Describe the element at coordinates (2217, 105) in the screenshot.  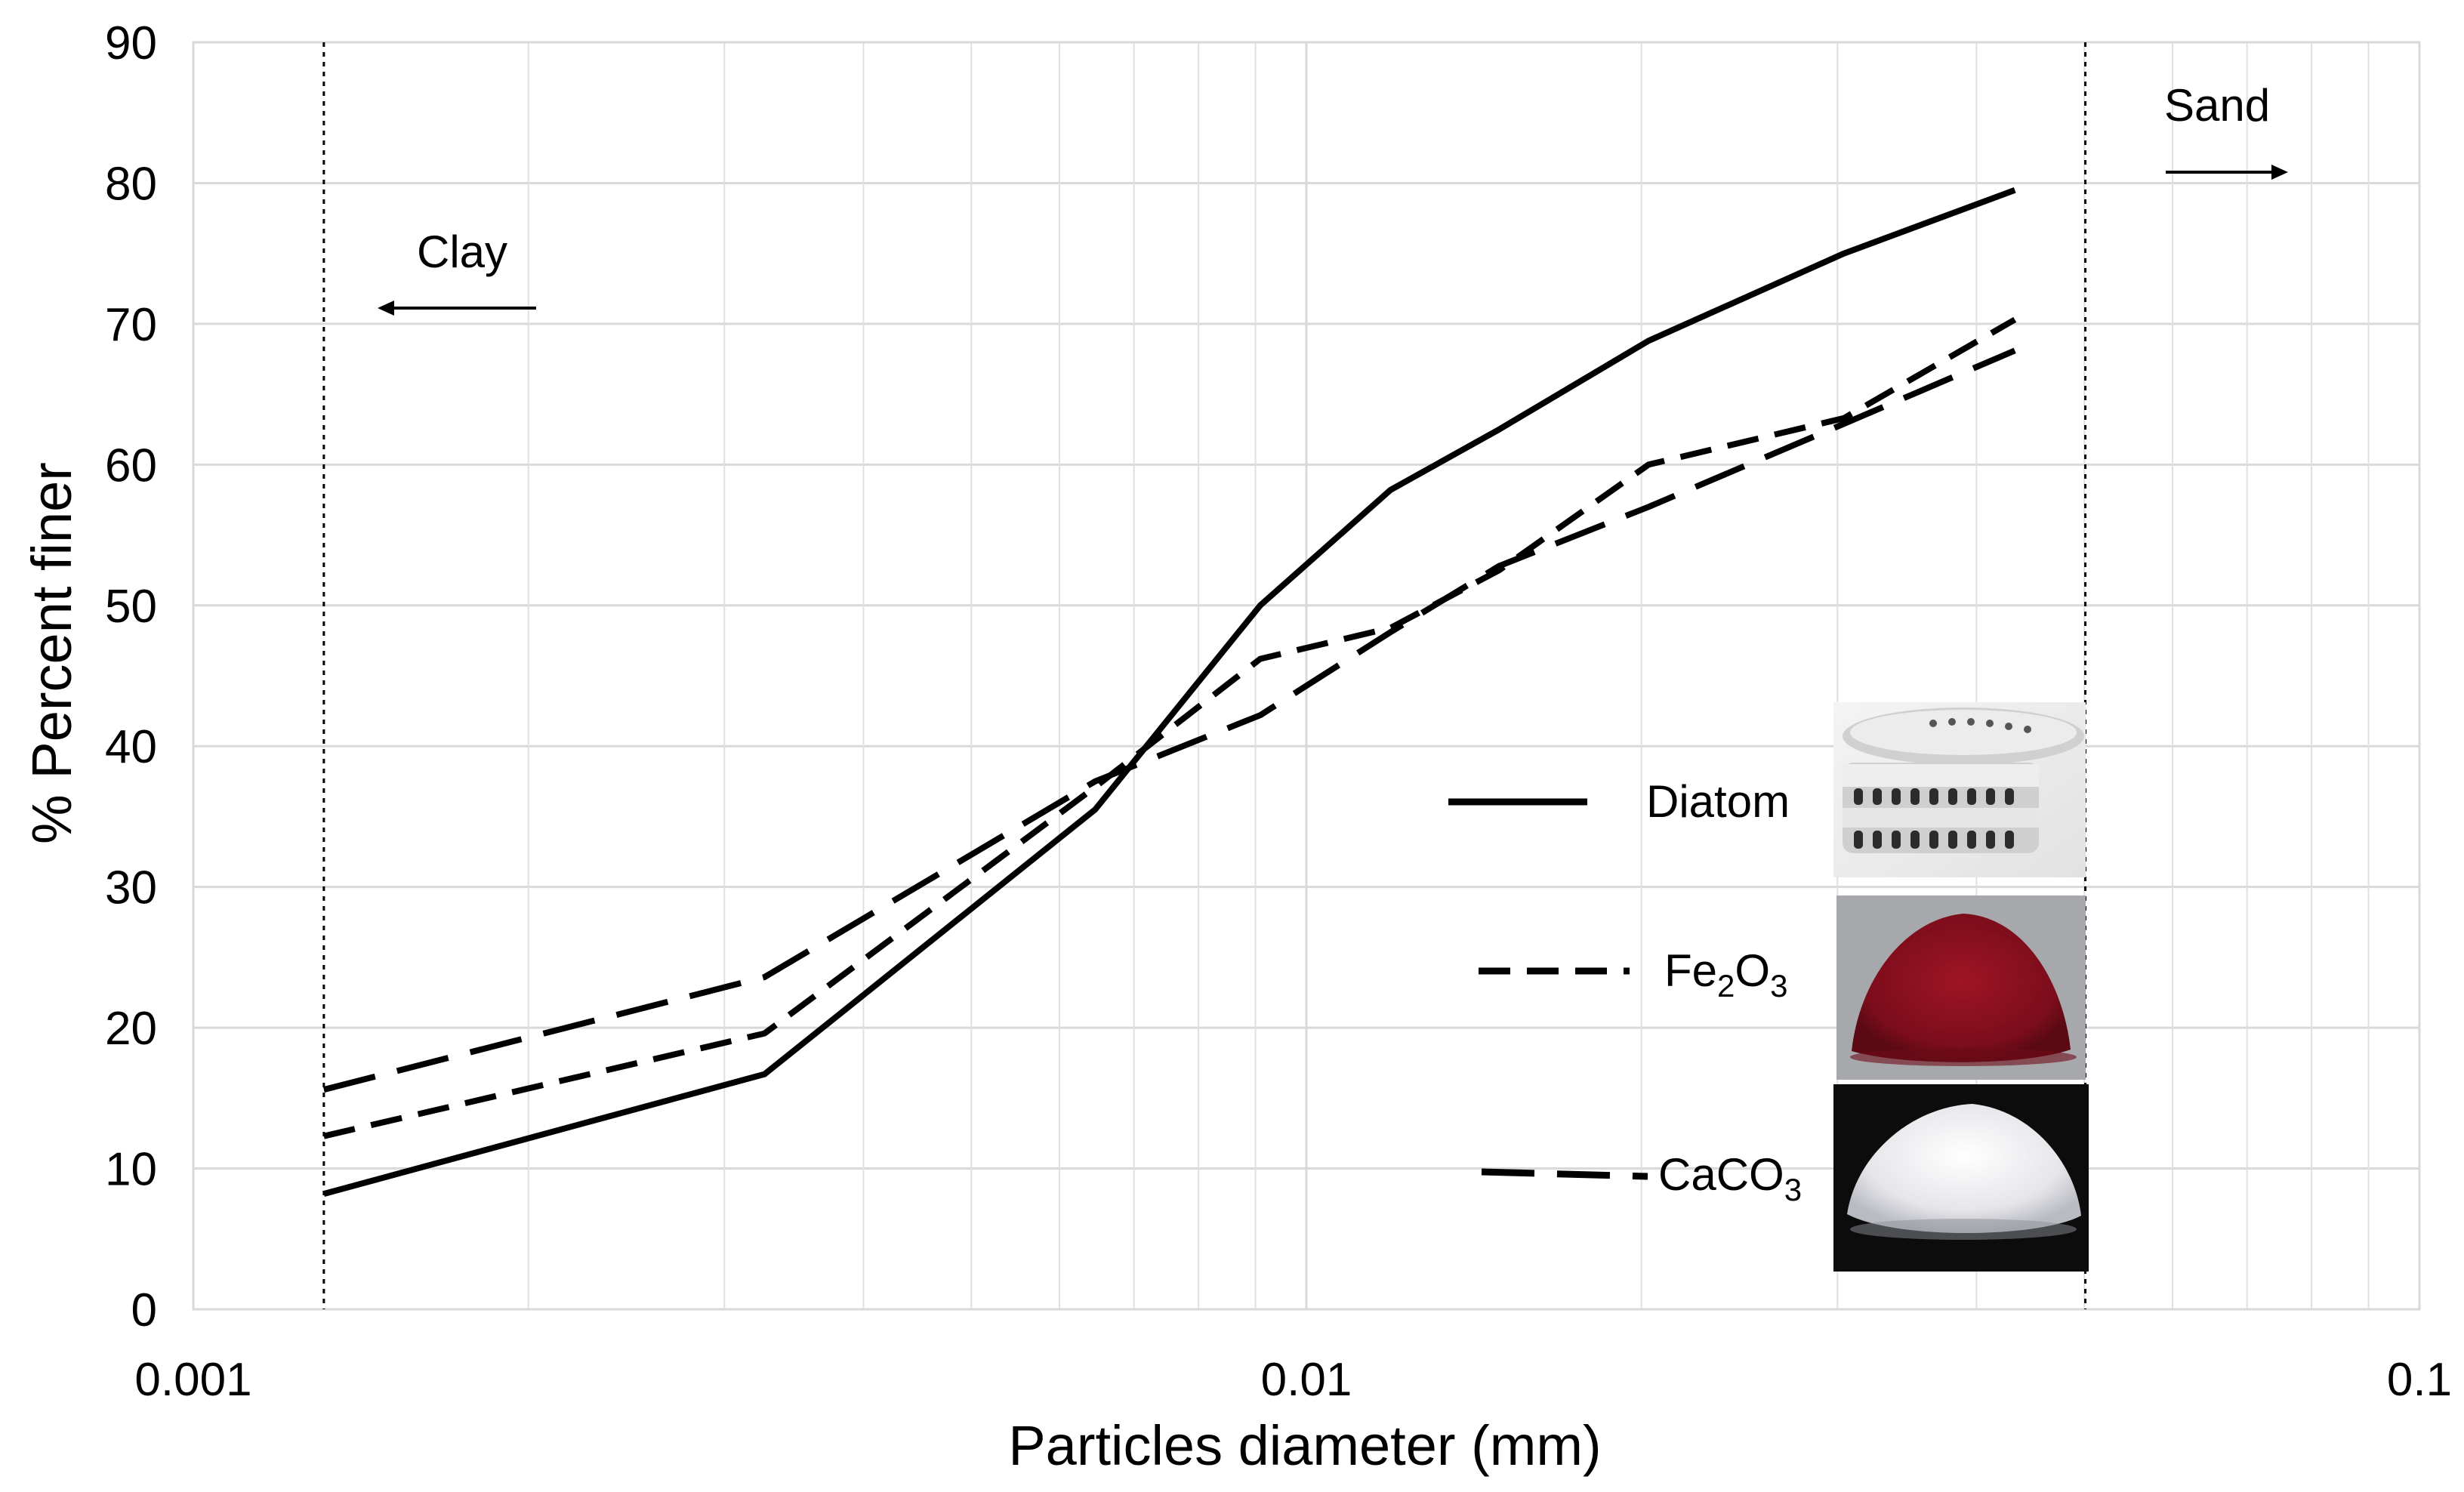
I see `sand-label: Sand` at that location.